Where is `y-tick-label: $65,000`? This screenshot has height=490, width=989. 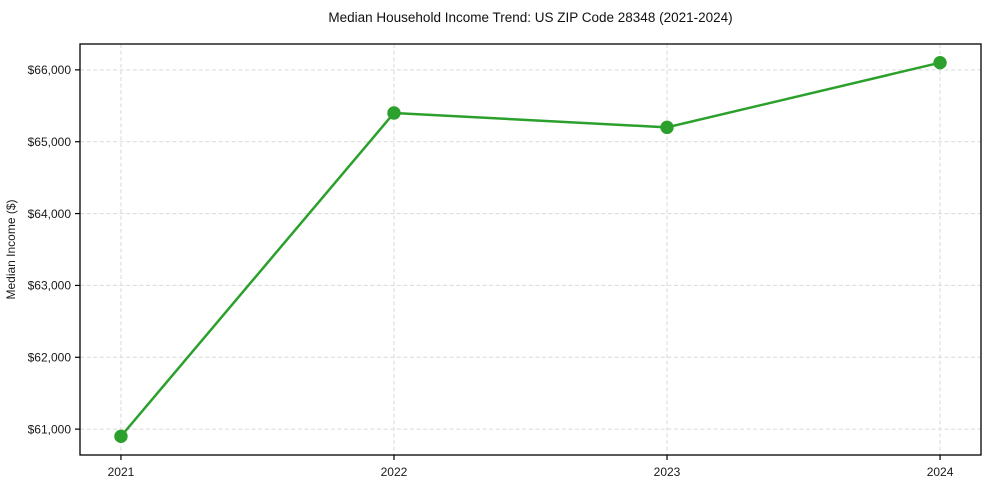 y-tick-label: $65,000 is located at coordinates (50, 142).